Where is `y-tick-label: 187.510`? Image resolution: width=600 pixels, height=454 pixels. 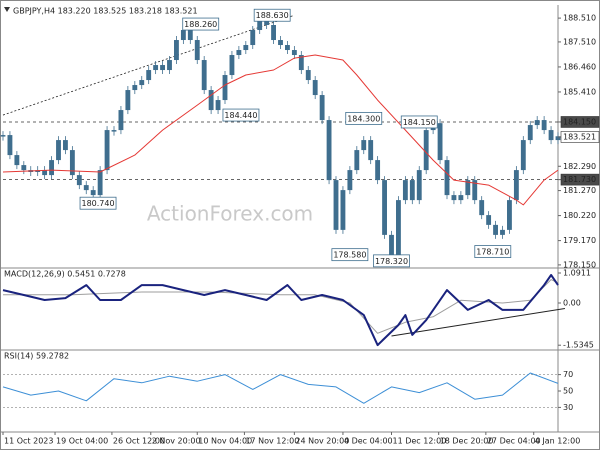 y-tick-label: 187.510 is located at coordinates (579, 41).